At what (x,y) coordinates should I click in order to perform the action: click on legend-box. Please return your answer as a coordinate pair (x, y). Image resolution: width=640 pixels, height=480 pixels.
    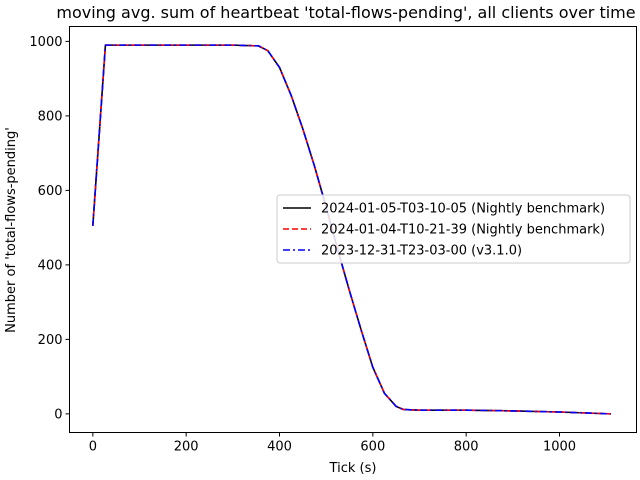
    Looking at the image, I should click on (453, 229).